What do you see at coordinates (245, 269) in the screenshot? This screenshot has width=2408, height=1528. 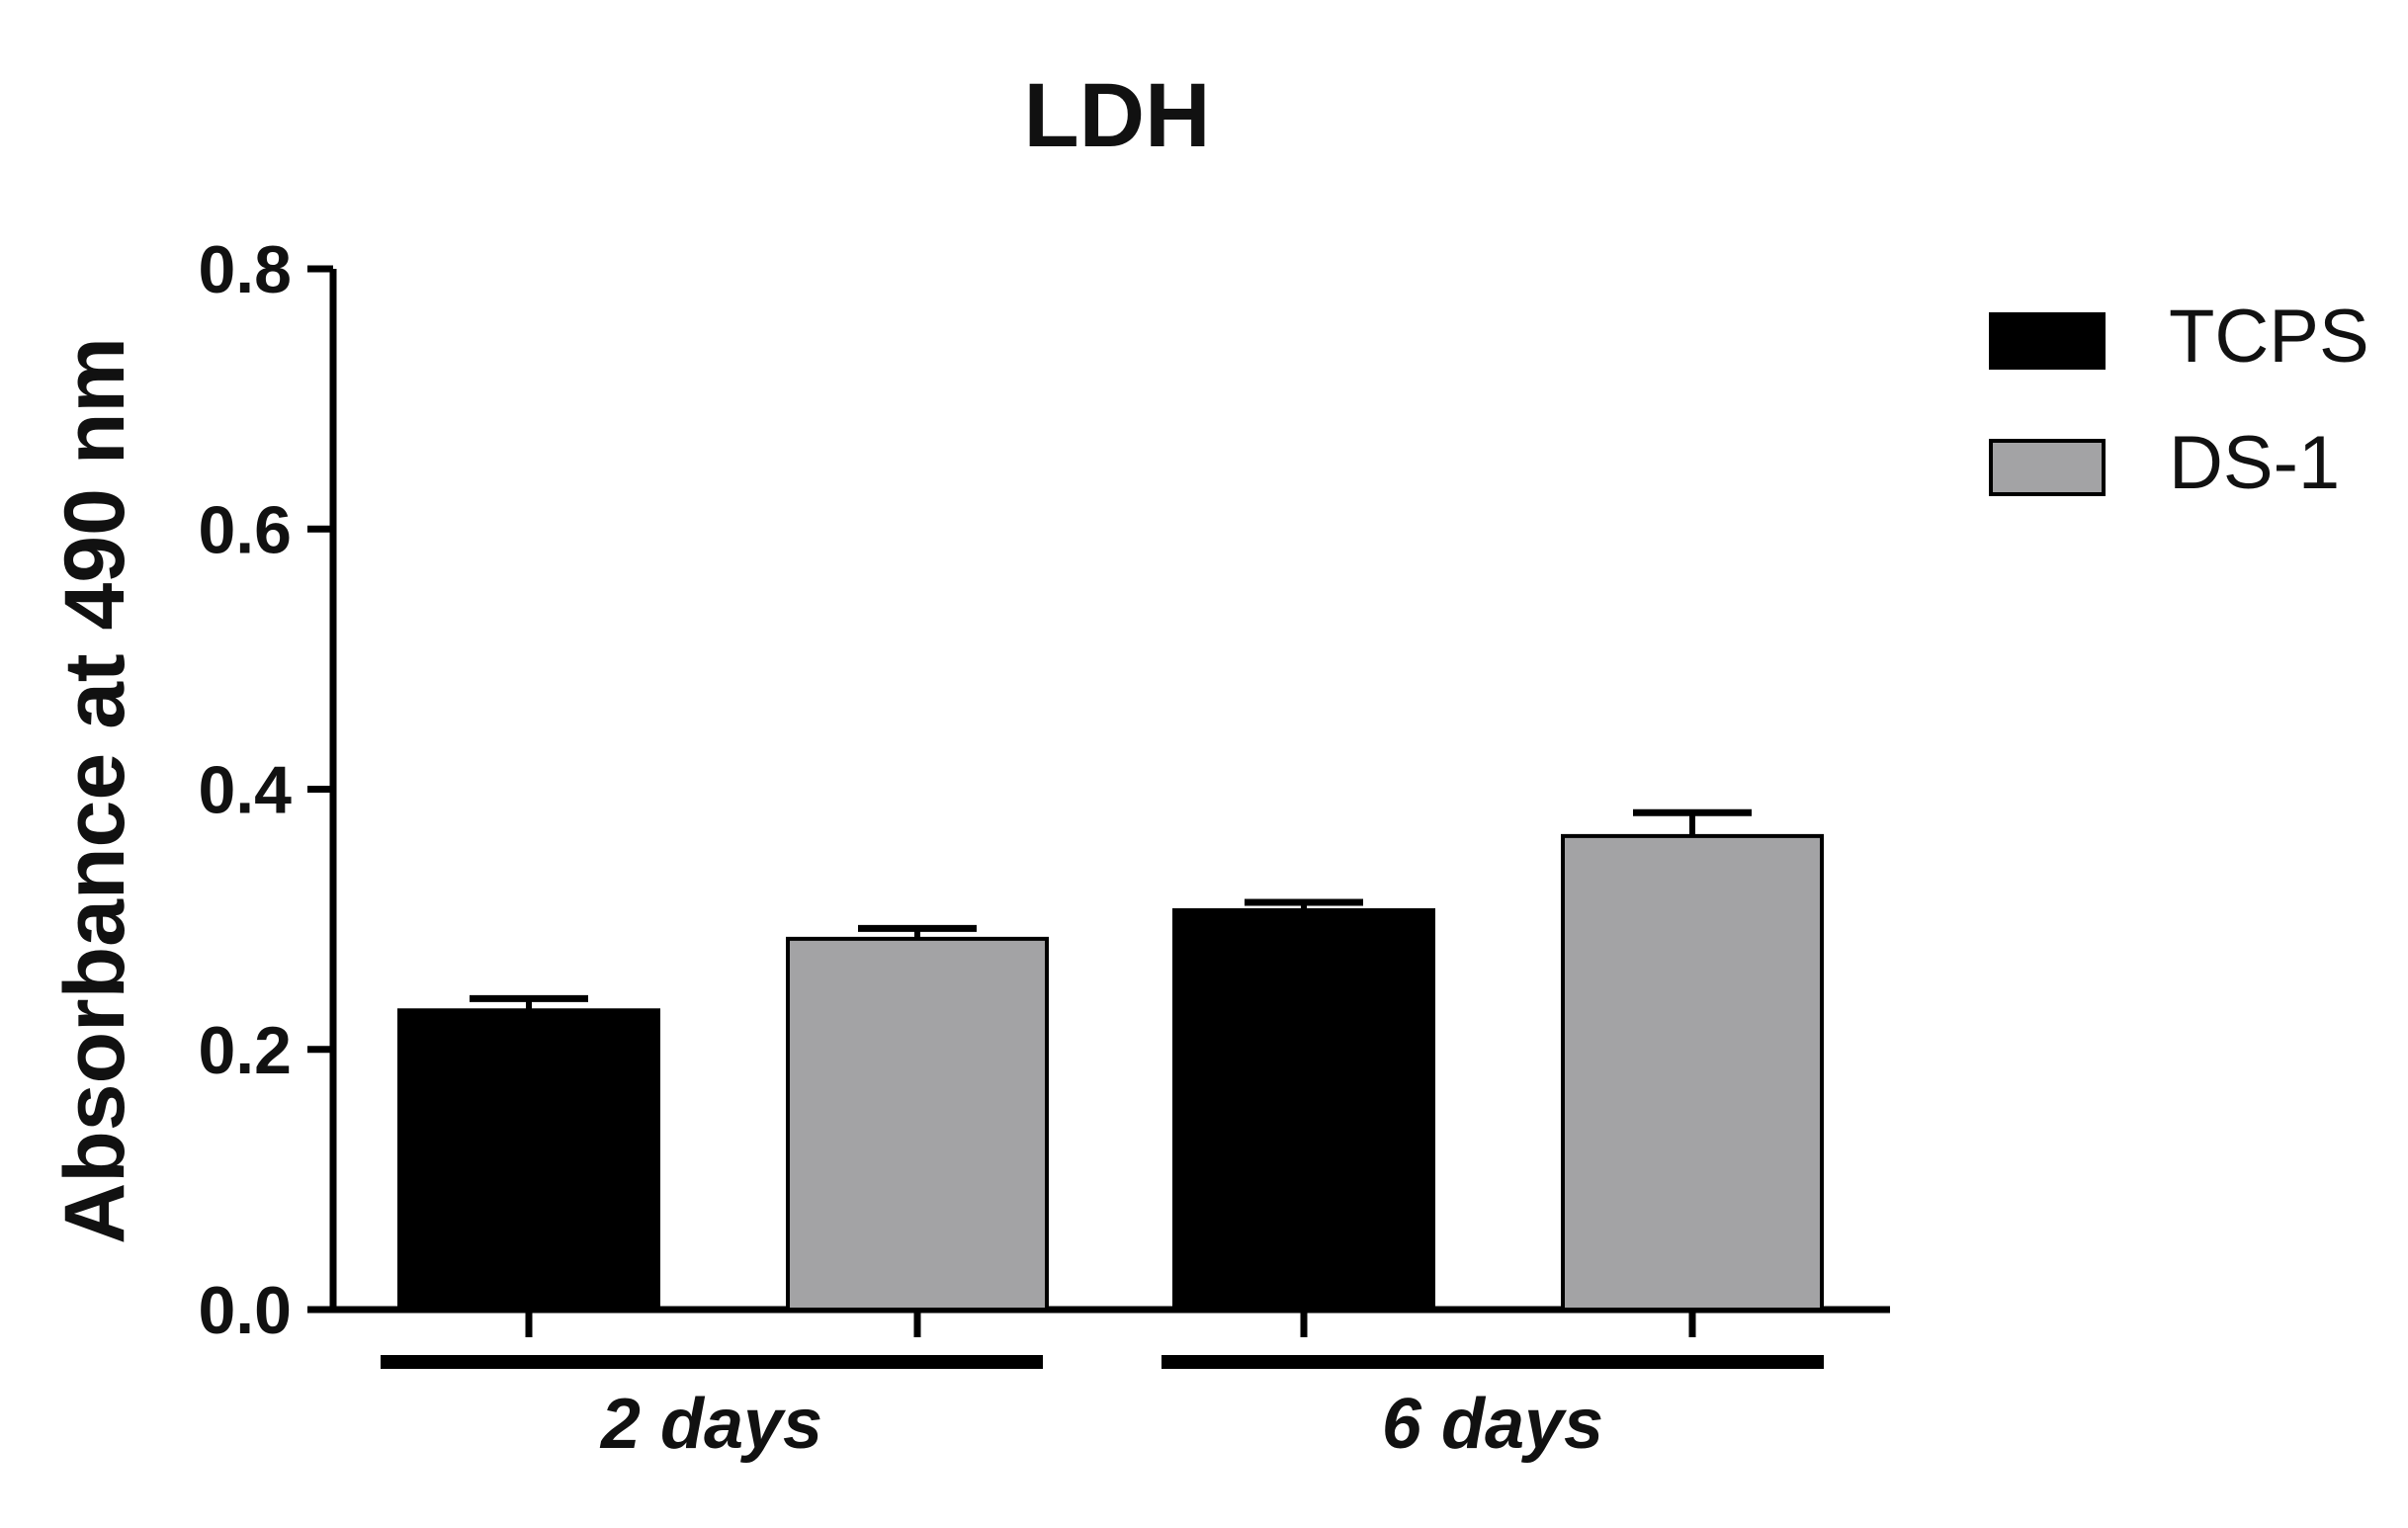 I see `y-tick-label: 0.8` at bounding box center [245, 269].